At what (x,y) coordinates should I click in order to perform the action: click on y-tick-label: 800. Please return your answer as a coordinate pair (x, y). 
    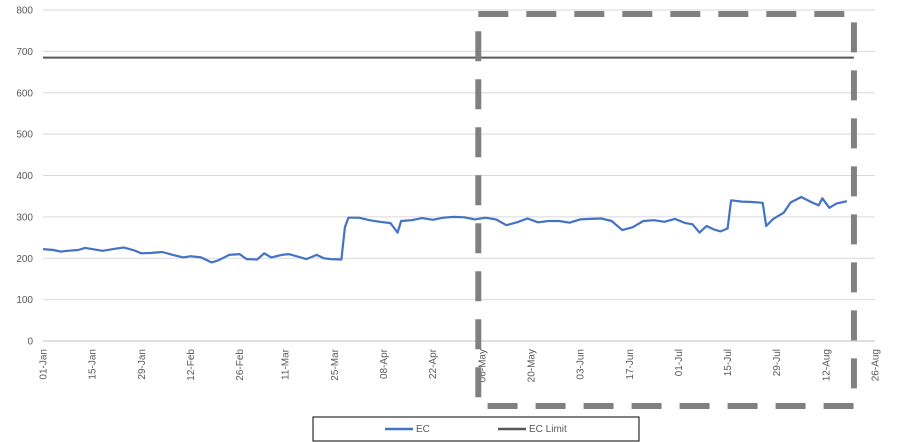
    Looking at the image, I should click on (24, 11).